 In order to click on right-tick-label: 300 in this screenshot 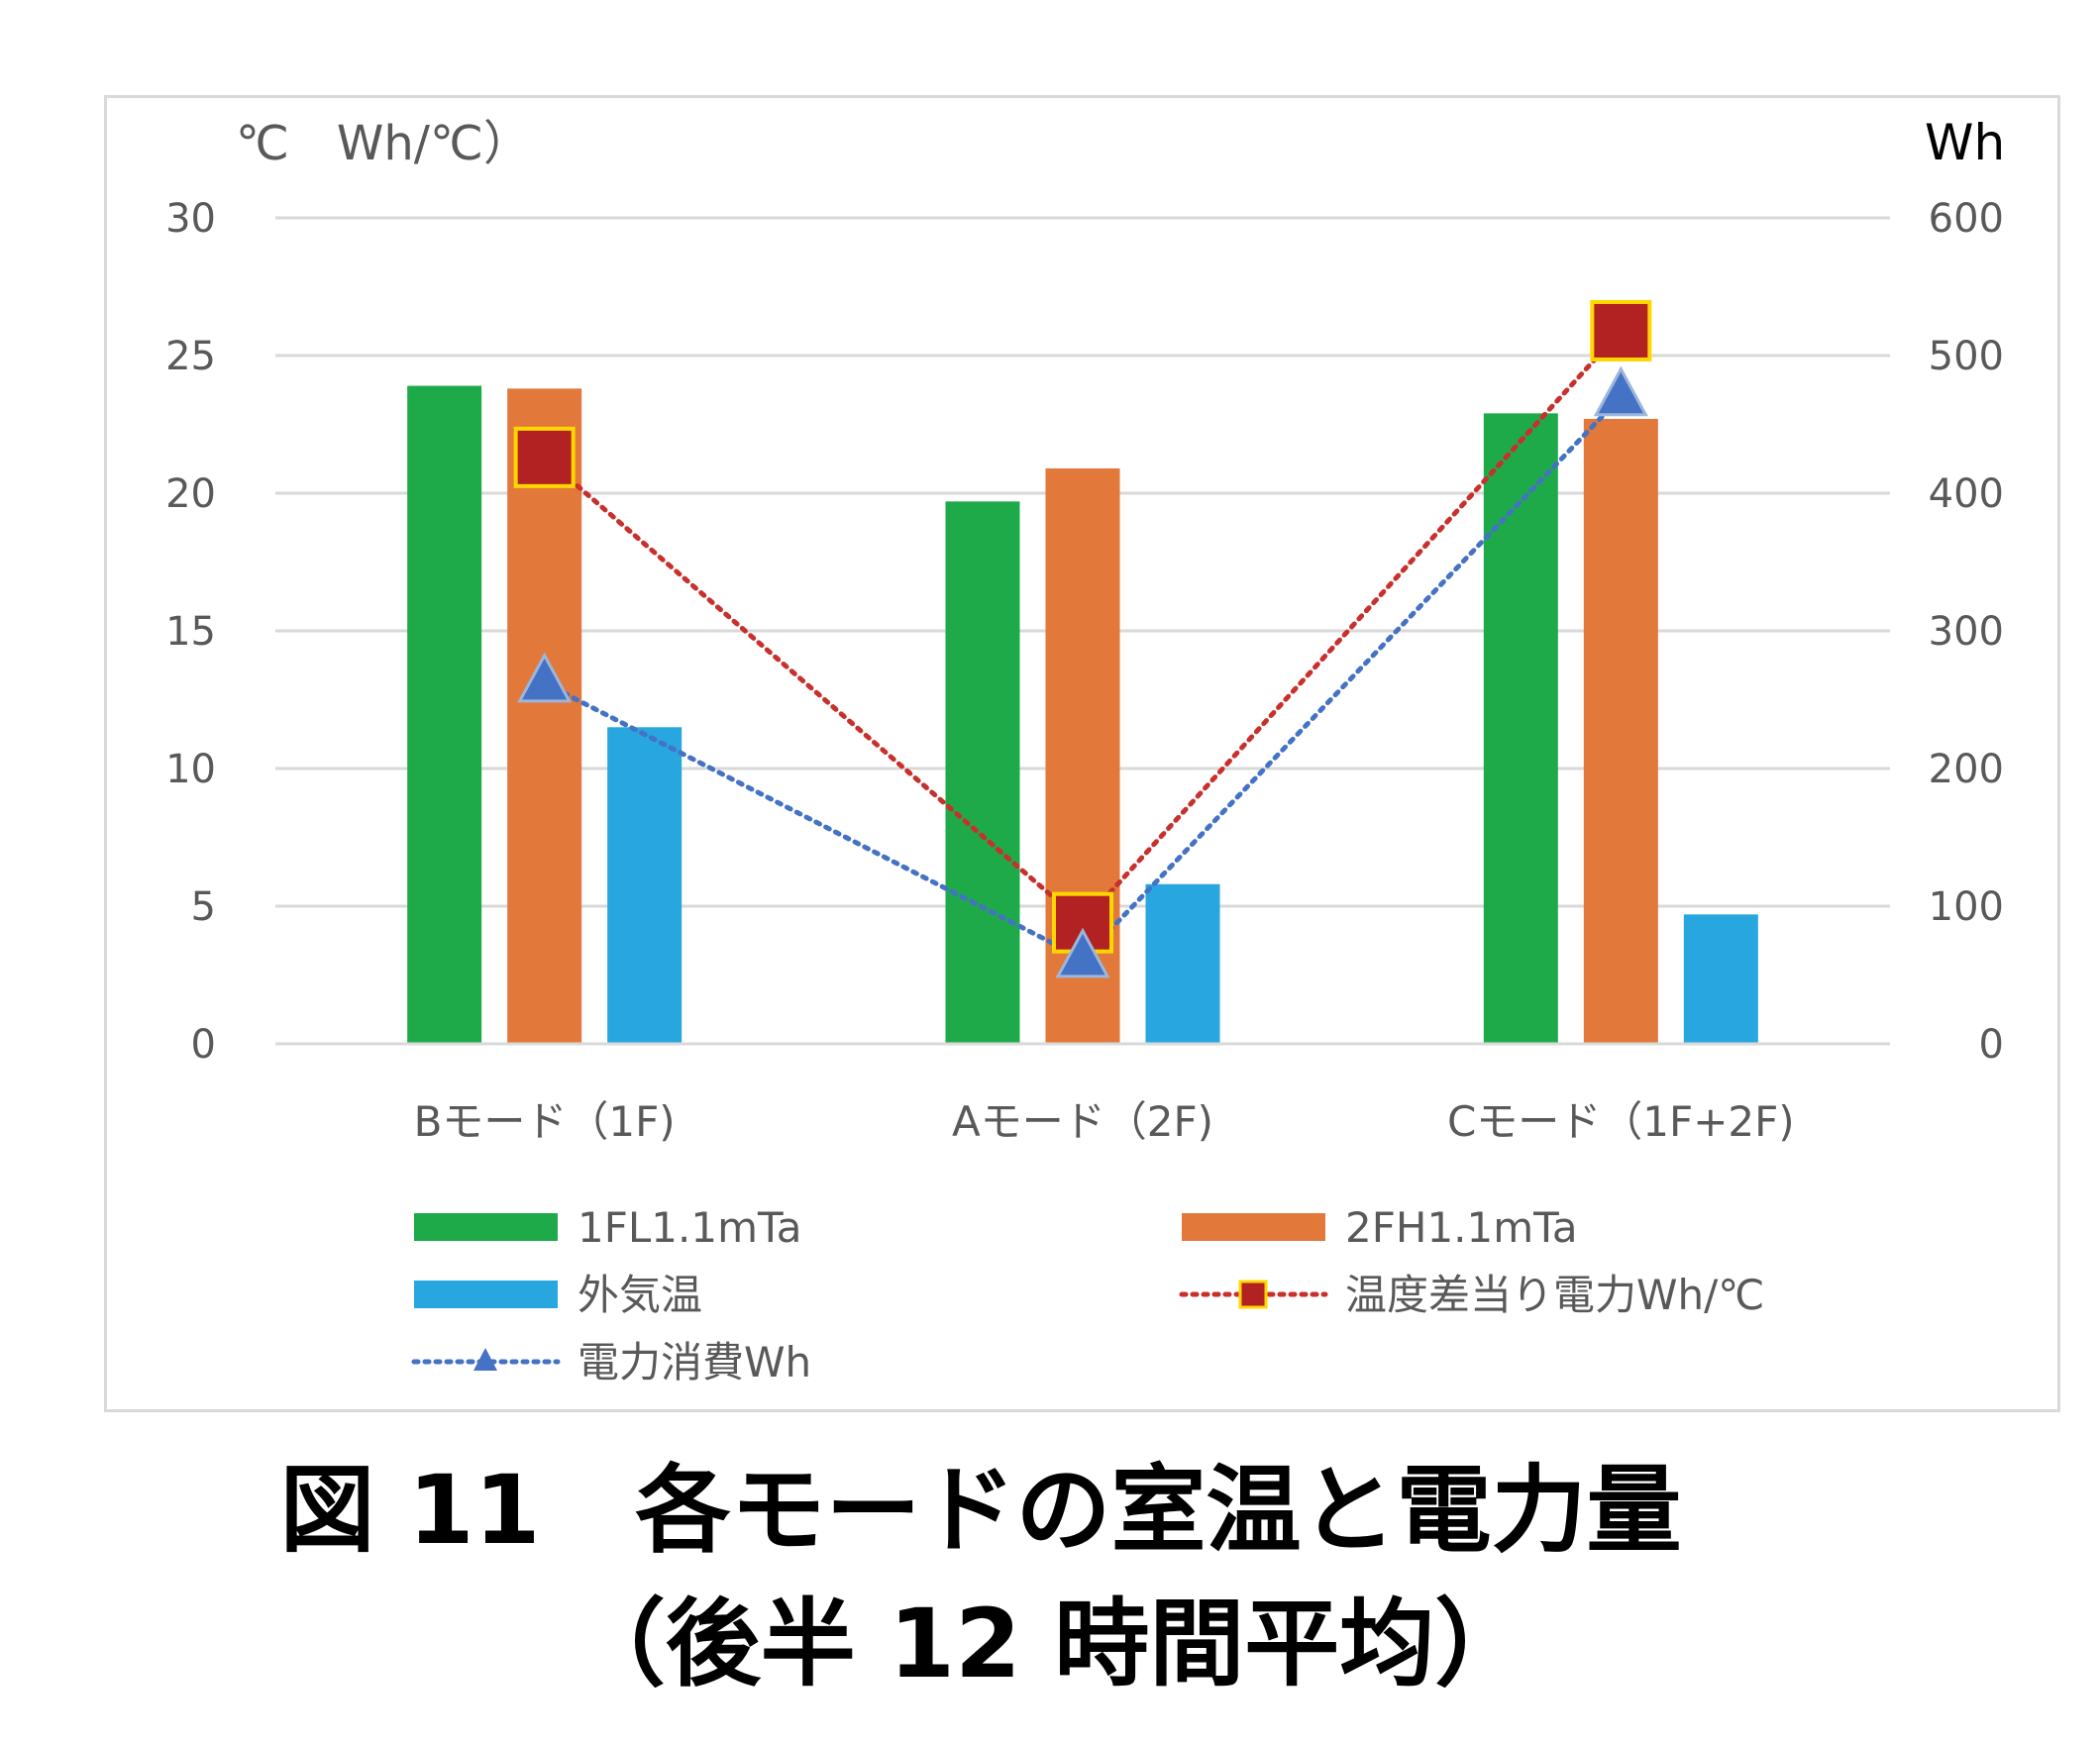, I will do `click(1966, 632)`.